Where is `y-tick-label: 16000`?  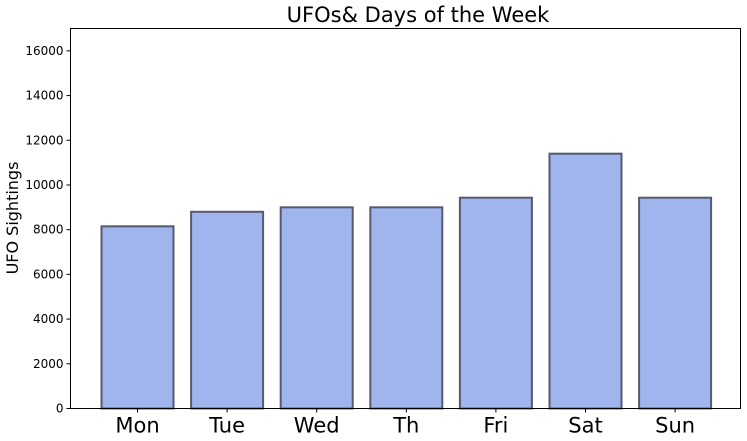 y-tick-label: 16000 is located at coordinates (44, 51).